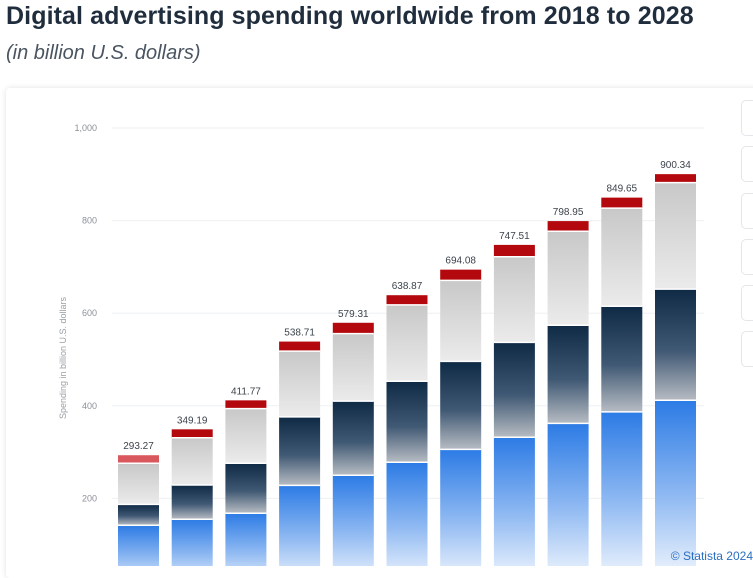  Describe the element at coordinates (461, 321) in the screenshot. I see `bar-segment-2024-s3` at that location.